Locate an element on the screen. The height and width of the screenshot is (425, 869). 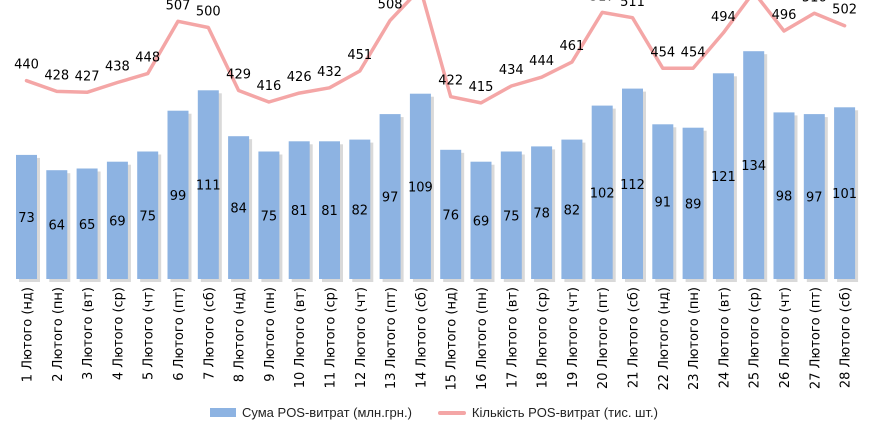
bar-value-label: 73 is located at coordinates (26, 218).